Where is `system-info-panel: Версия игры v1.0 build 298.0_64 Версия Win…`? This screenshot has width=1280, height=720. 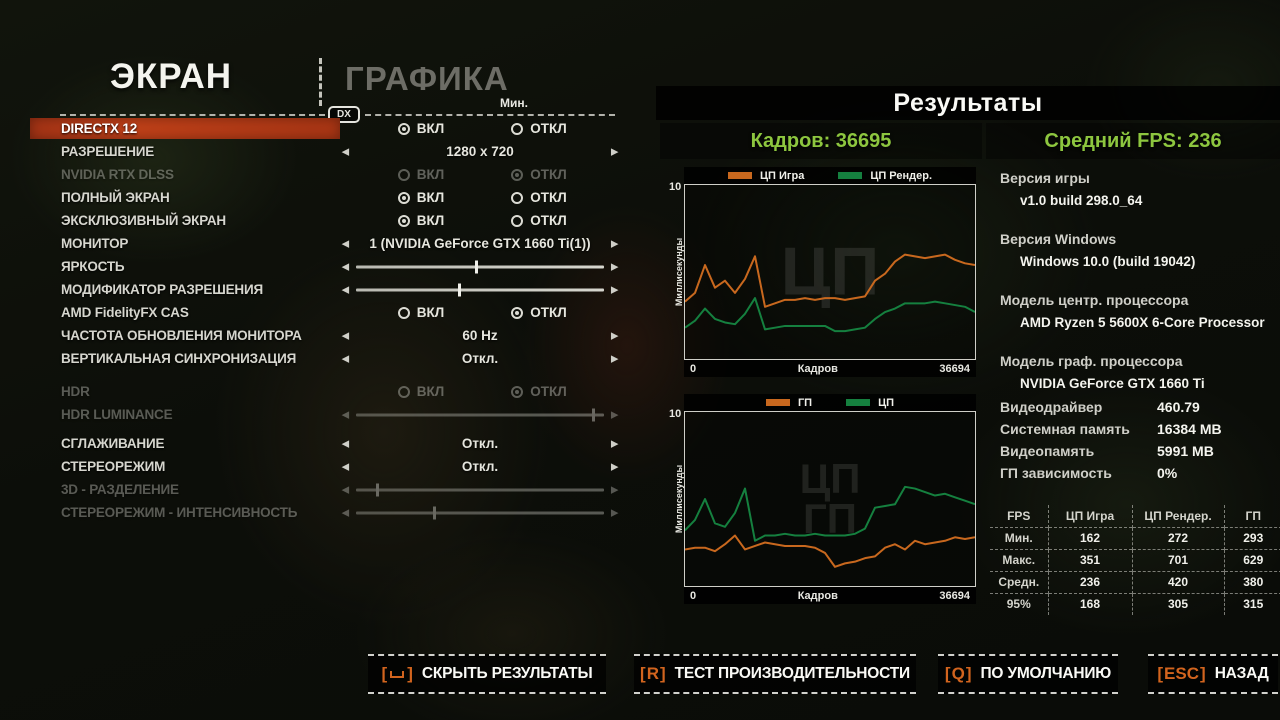
system-info-panel: Версия игры v1.0 build 298.0_64 Версия Win… is located at coordinates (1136, 292).